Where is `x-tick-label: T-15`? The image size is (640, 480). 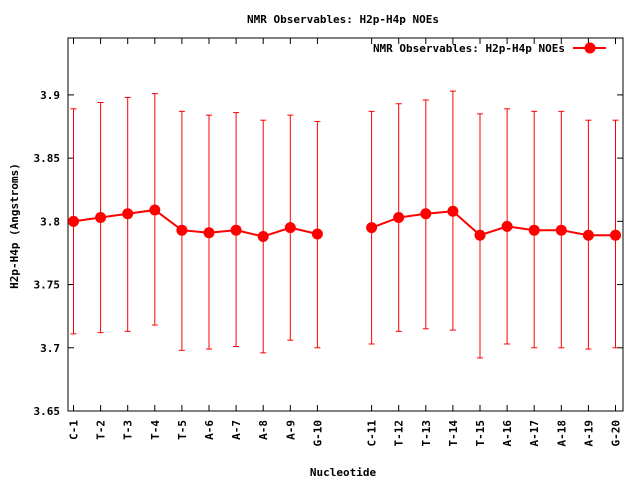
x-tick-label: T-15 is located at coordinates (480, 433).